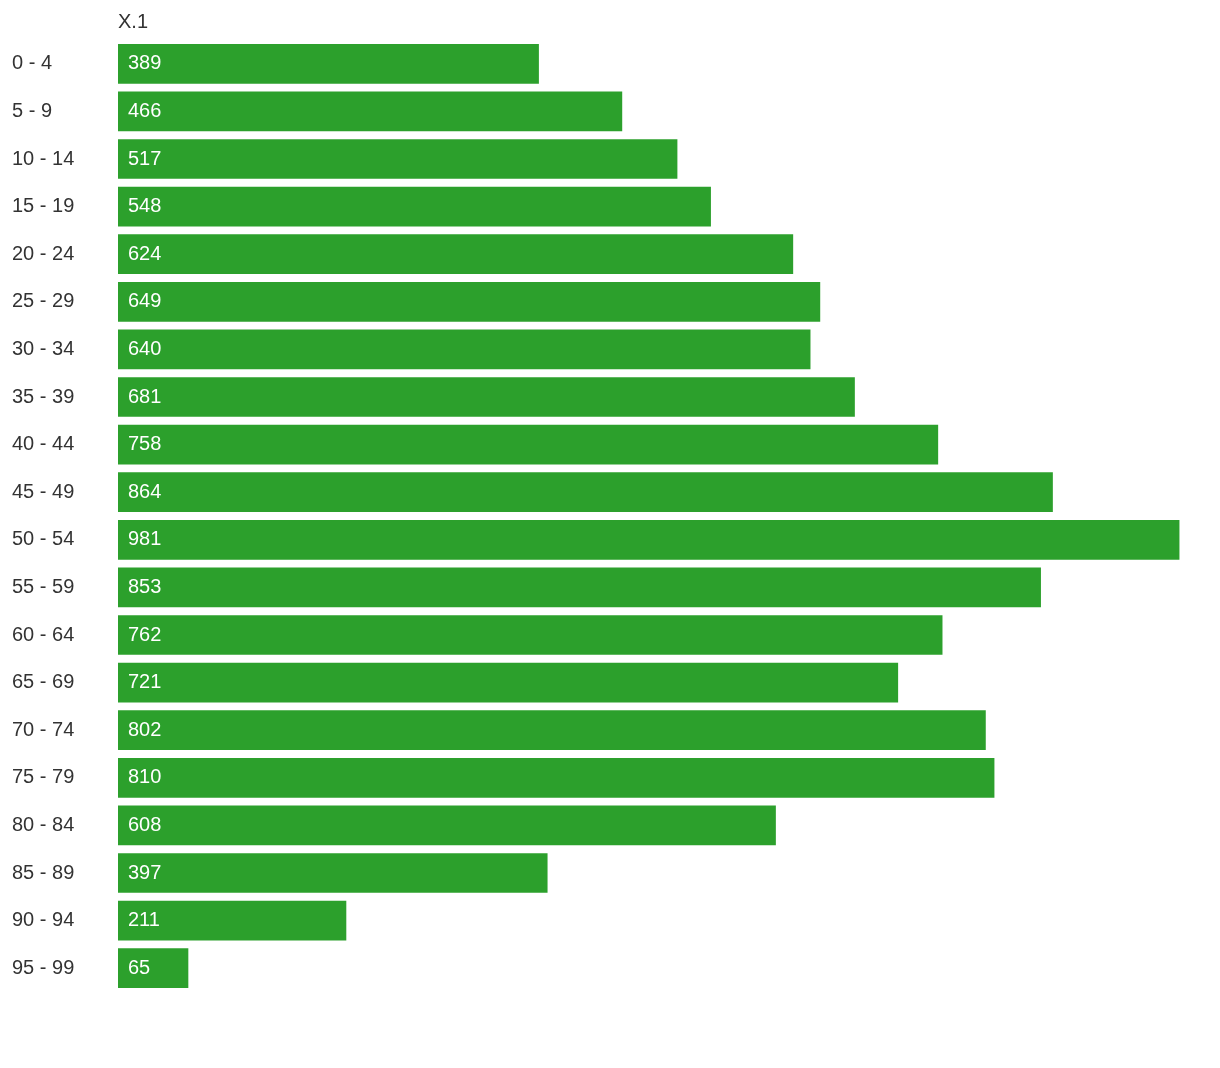  I want to click on data-label: 853, so click(145, 585).